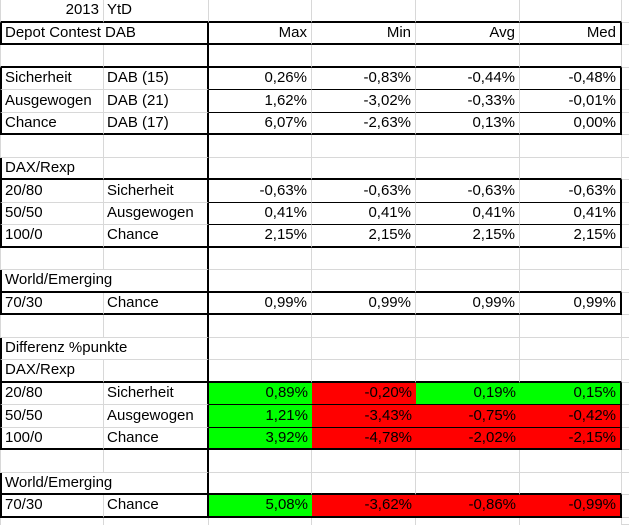 The image size is (629, 525). What do you see at coordinates (468, 236) in the screenshot?
I see `cell-E11: 2,15%` at bounding box center [468, 236].